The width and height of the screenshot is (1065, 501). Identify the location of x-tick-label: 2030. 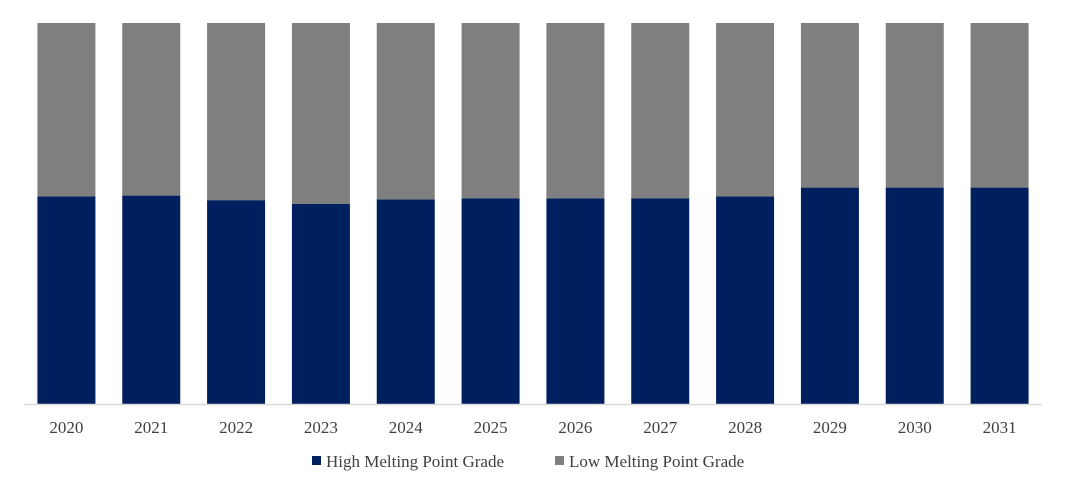
(915, 427).